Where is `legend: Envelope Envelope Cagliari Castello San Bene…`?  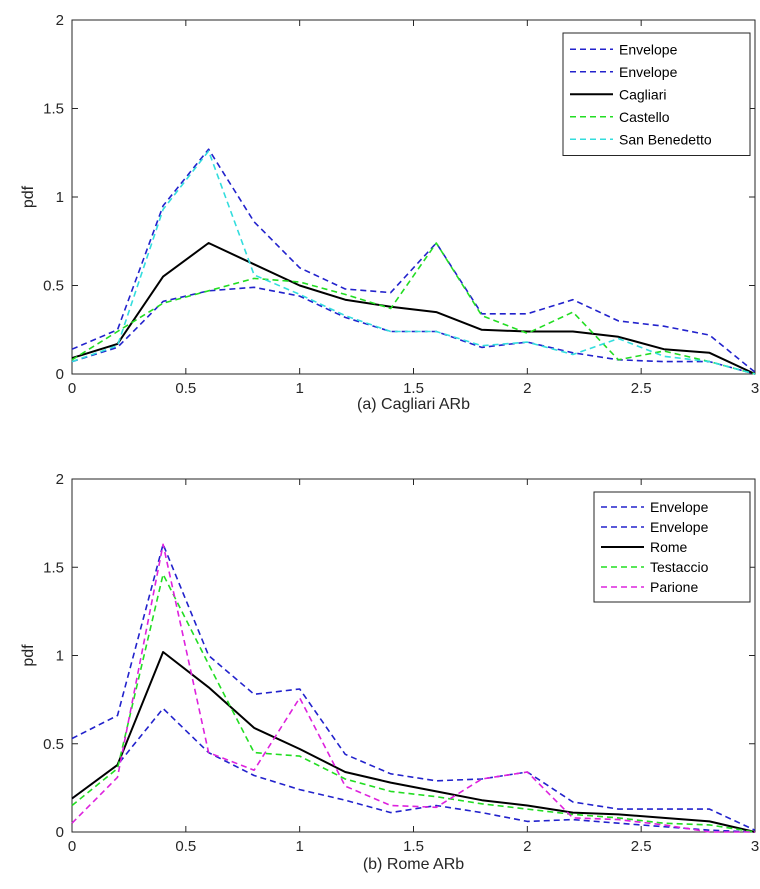 legend: Envelope Envelope Cagliari Castello San Bene… is located at coordinates (656, 94).